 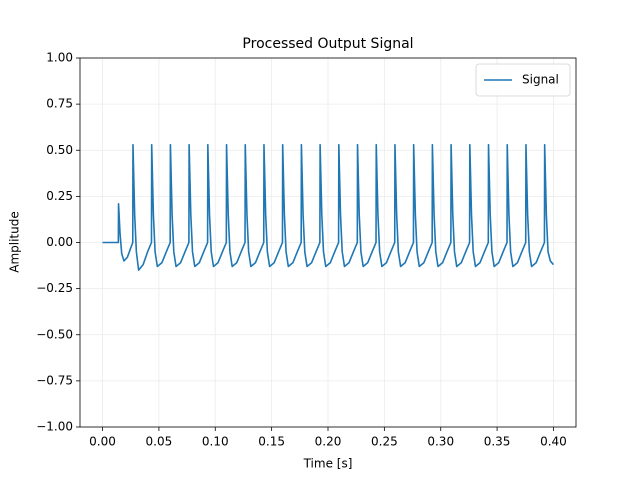 I want to click on chart-title: Processed Output Signal, so click(x=327, y=44).